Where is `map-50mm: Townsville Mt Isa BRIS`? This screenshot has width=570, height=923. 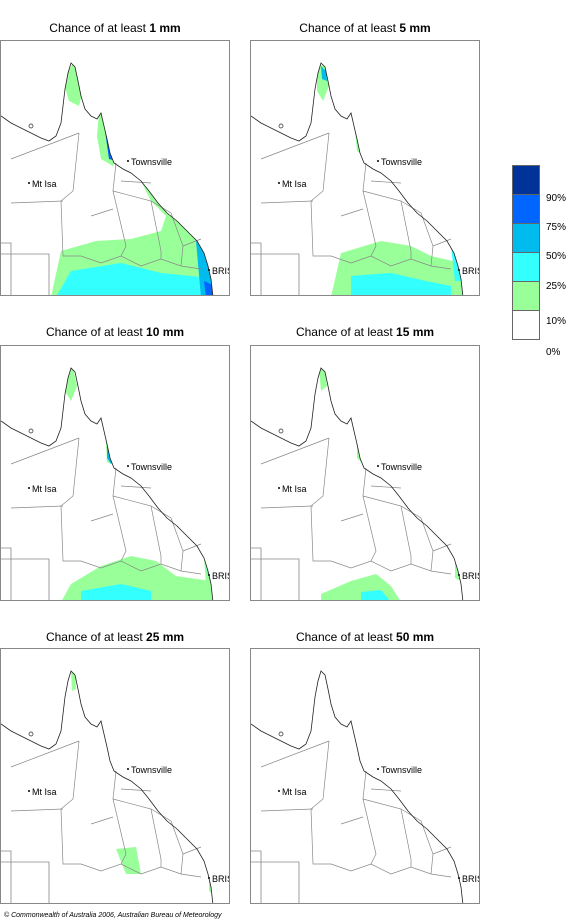
map-50mm: Townsville Mt Isa BRIS is located at coordinates (365, 776).